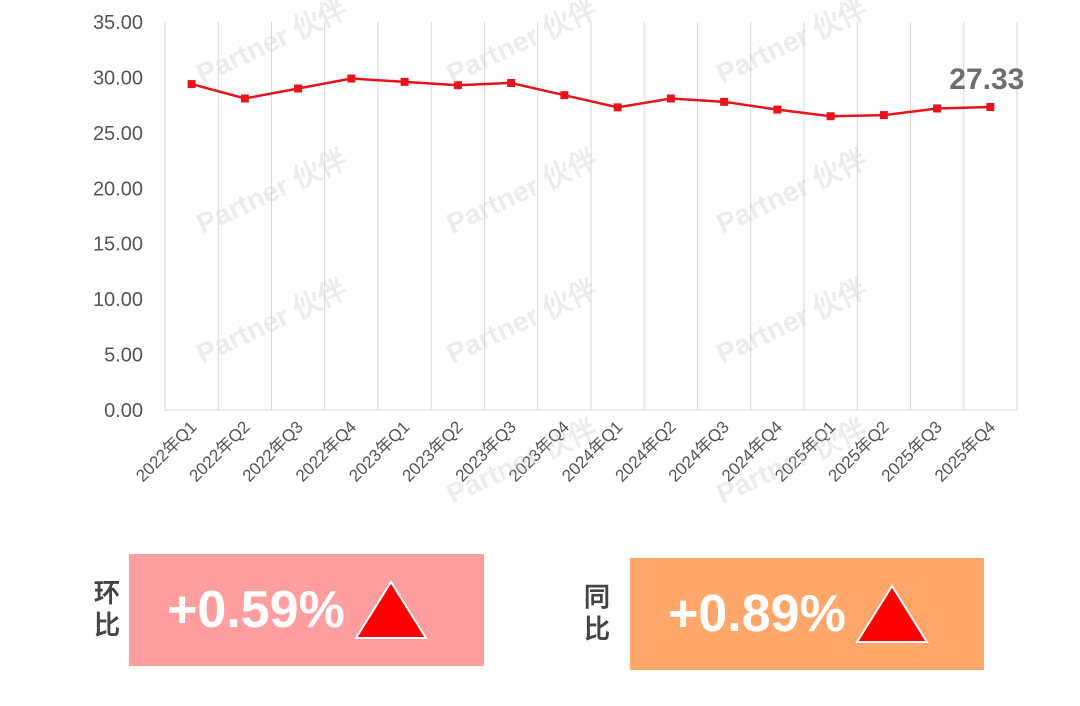 The image size is (1080, 706). I want to click on y-tick-label: 35.00, so click(118, 23).